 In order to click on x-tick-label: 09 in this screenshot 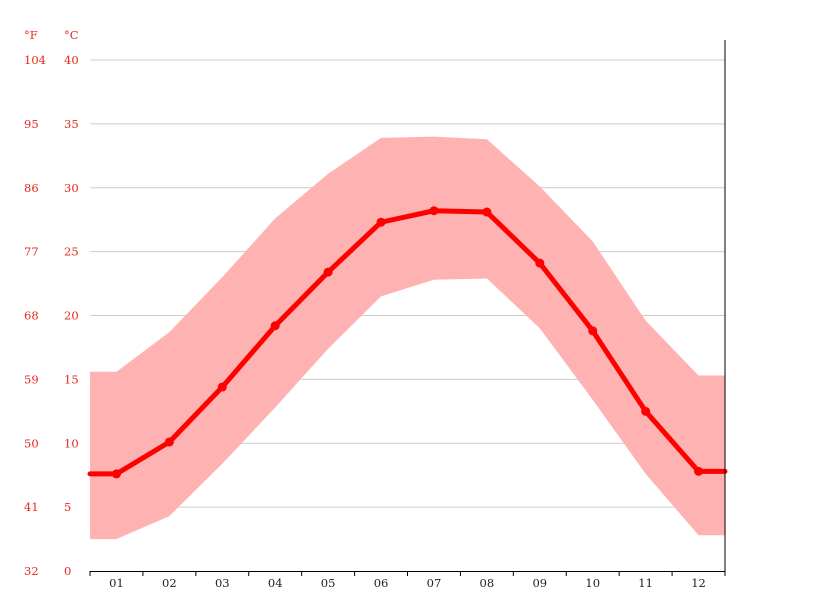, I will do `click(539, 583)`.